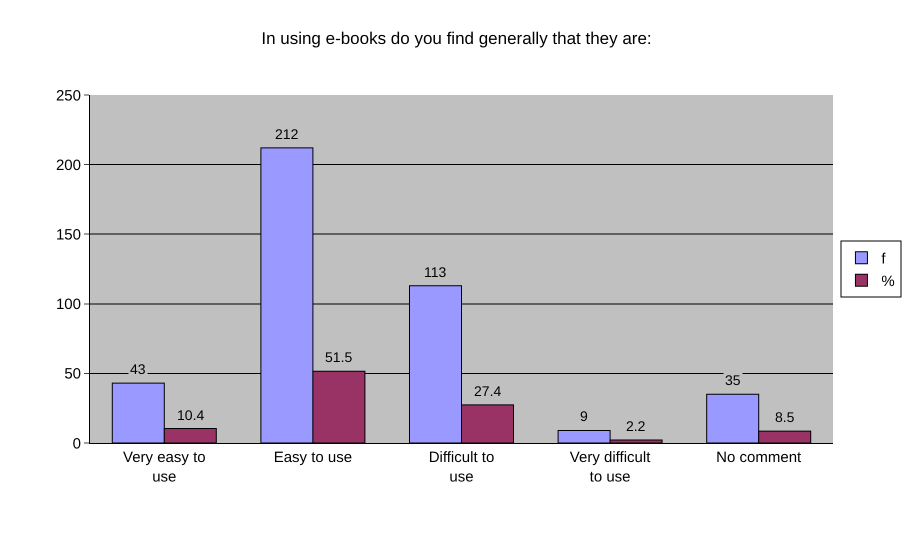 The height and width of the screenshot is (533, 913). I want to click on x-tick-label: Easy to use, so click(313, 457).